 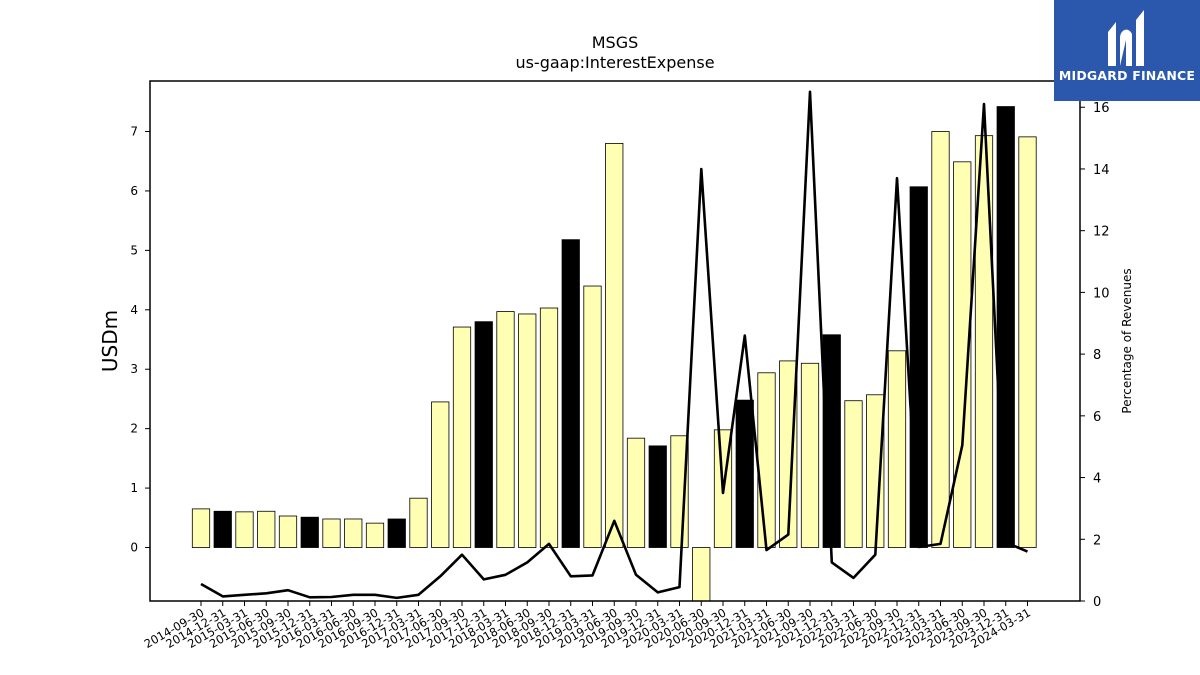 I want to click on chart-subtitle: us-gaap:InterestExpense, so click(x=614, y=62).